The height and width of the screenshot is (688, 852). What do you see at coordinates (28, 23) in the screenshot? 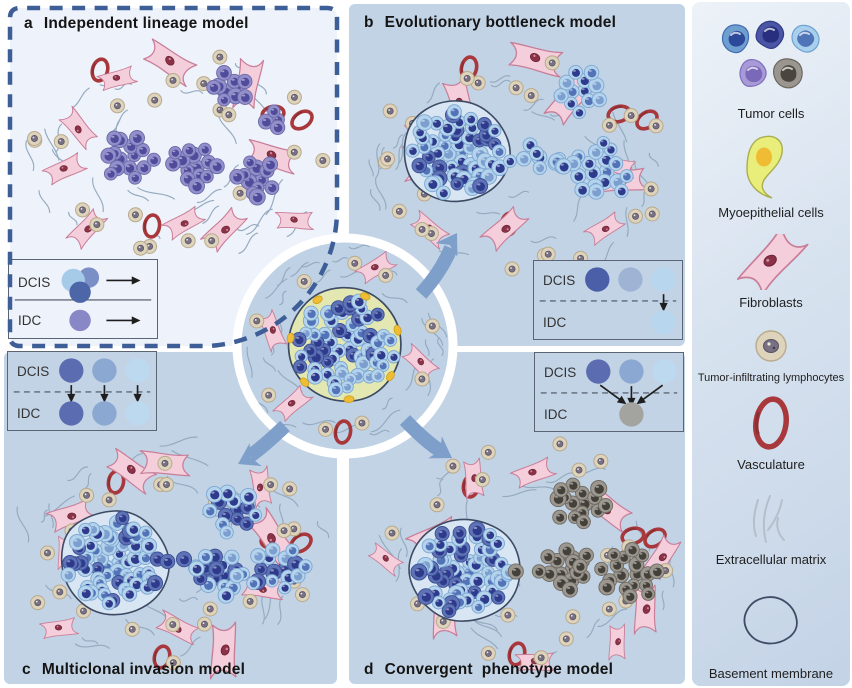
I see `panel-a-letter: a` at bounding box center [28, 23].